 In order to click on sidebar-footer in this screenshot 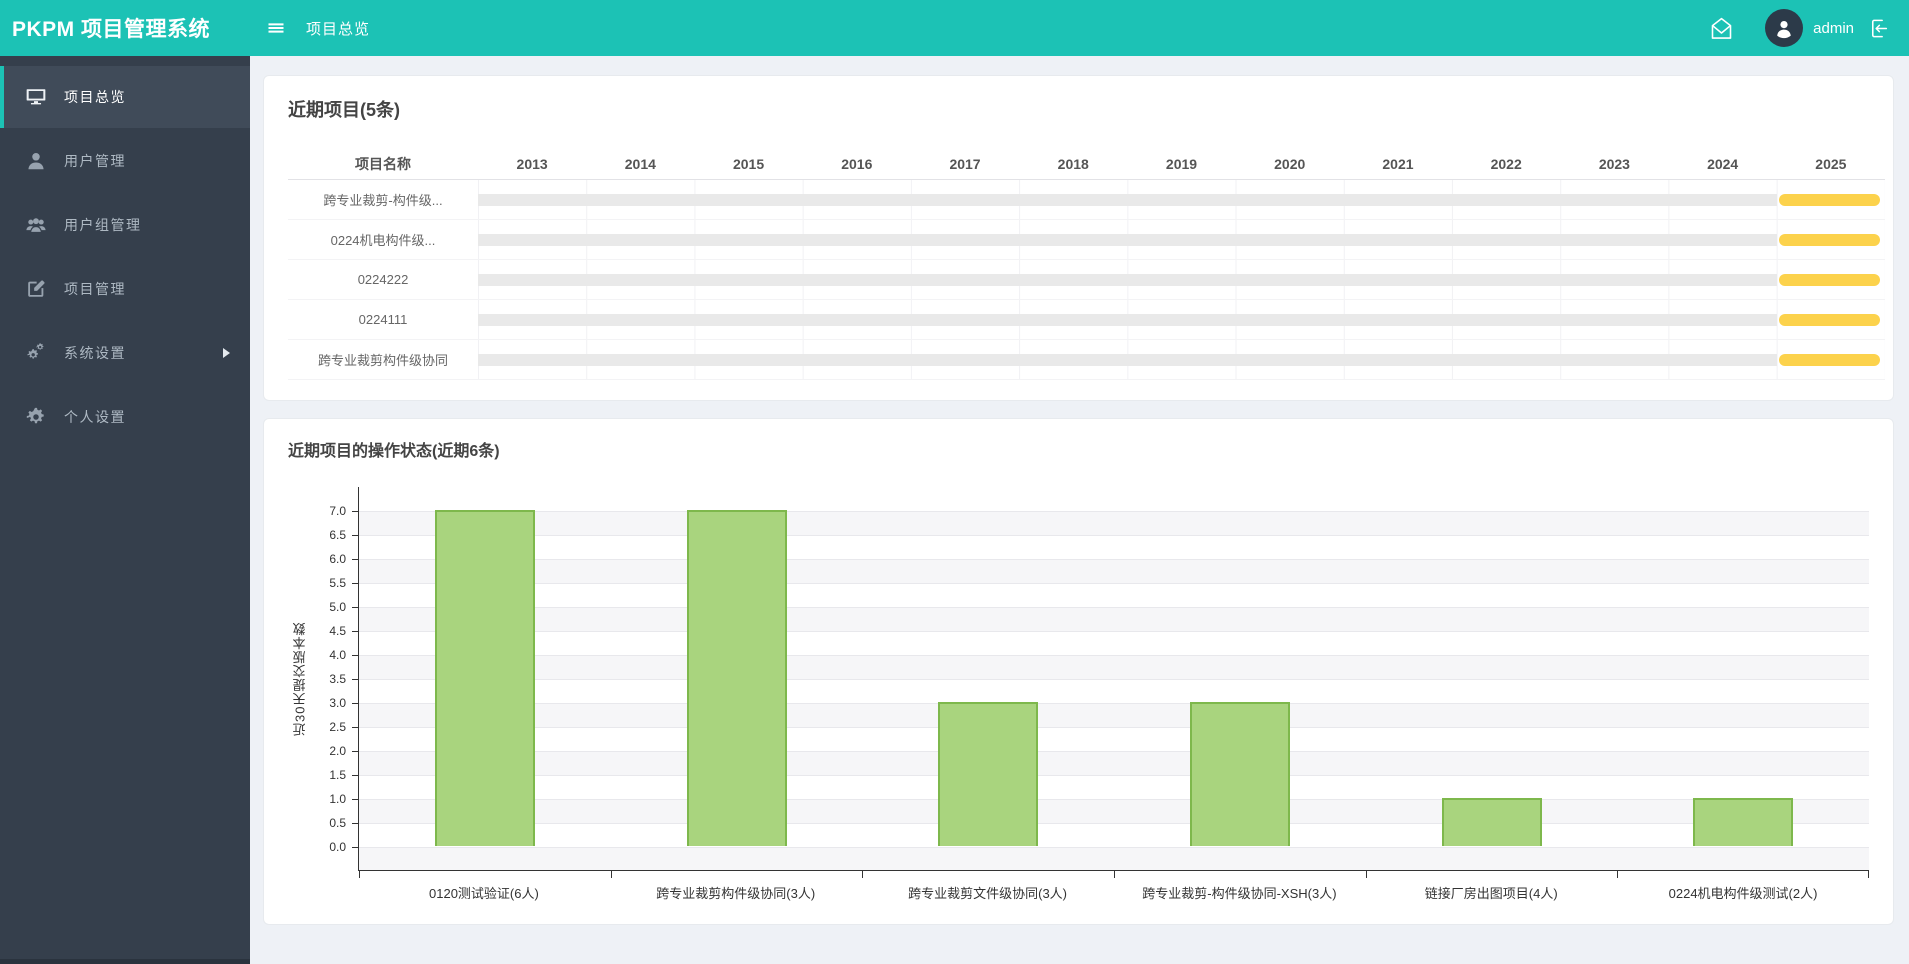, I will do `click(125, 961)`.